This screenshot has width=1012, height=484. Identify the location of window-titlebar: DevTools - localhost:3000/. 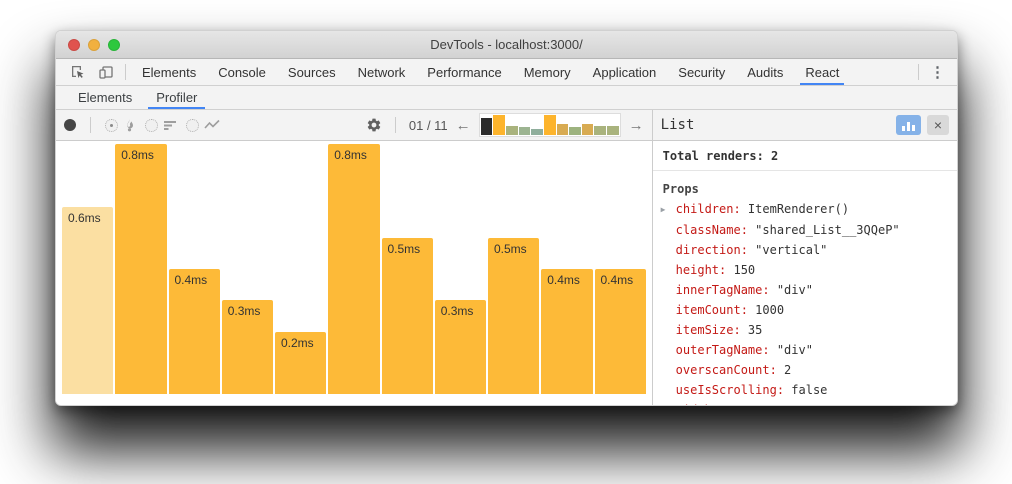
(506, 45).